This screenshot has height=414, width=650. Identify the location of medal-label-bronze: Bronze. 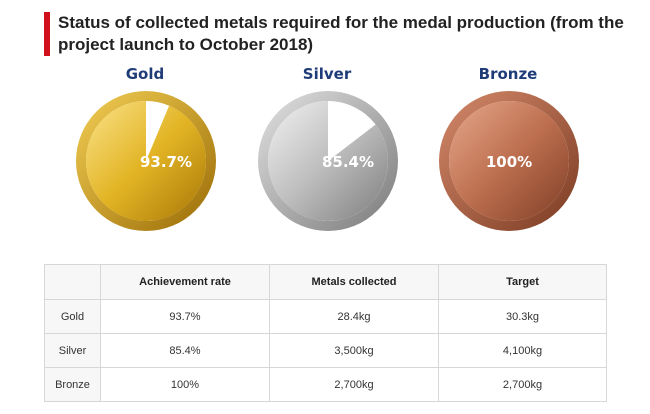
(508, 74).